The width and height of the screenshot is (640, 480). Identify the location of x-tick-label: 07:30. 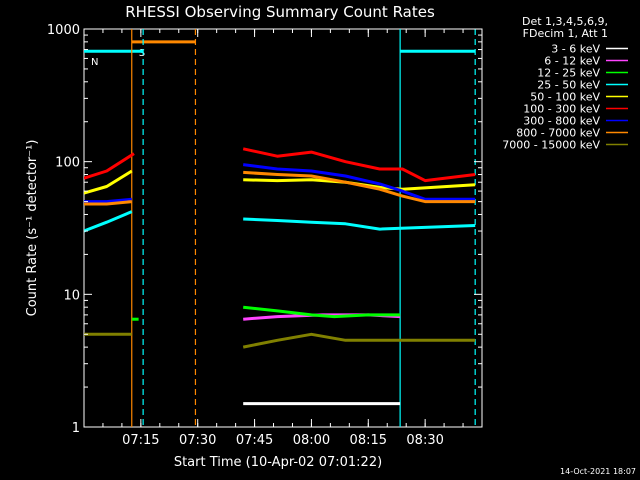
(197, 440).